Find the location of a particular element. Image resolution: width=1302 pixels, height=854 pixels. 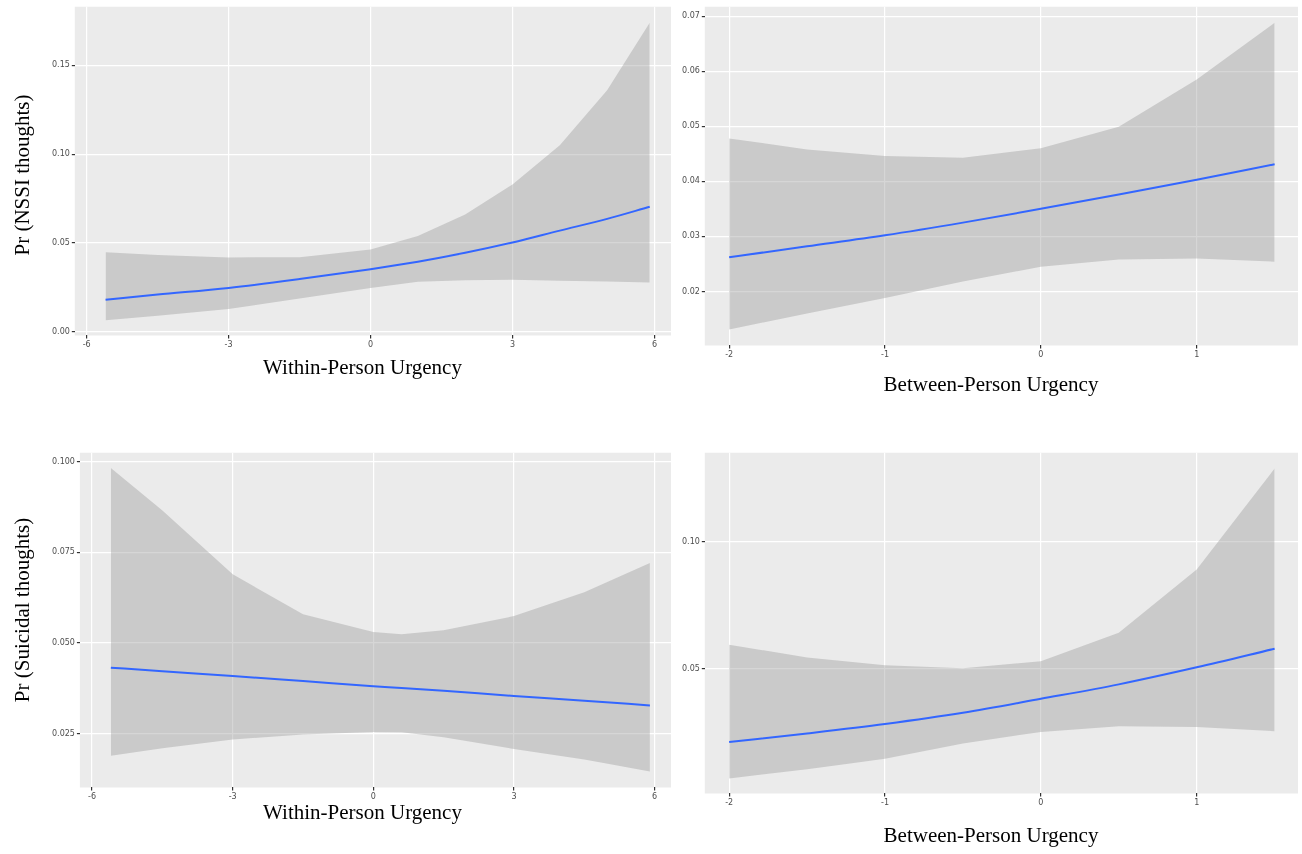

y-tick-label: 0.075 is located at coordinates (63, 552).